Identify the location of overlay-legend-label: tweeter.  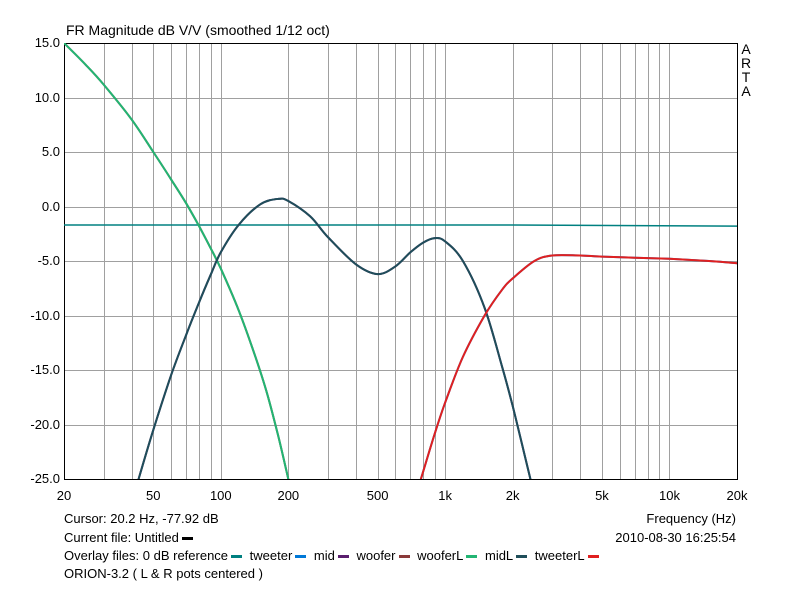
(269, 555).